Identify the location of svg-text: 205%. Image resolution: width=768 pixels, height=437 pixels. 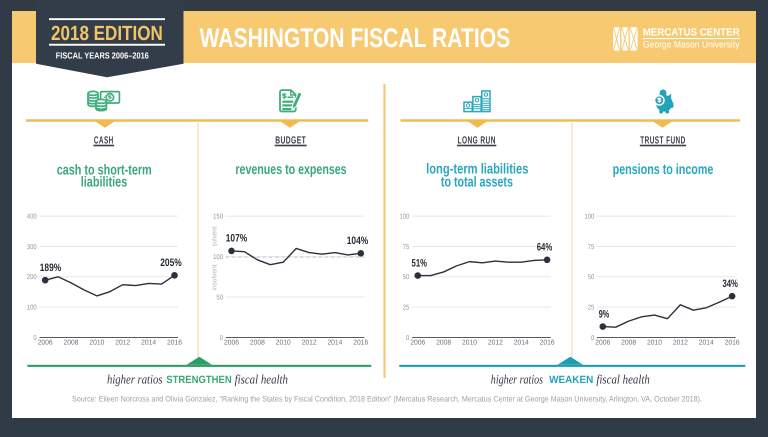
(171, 263).